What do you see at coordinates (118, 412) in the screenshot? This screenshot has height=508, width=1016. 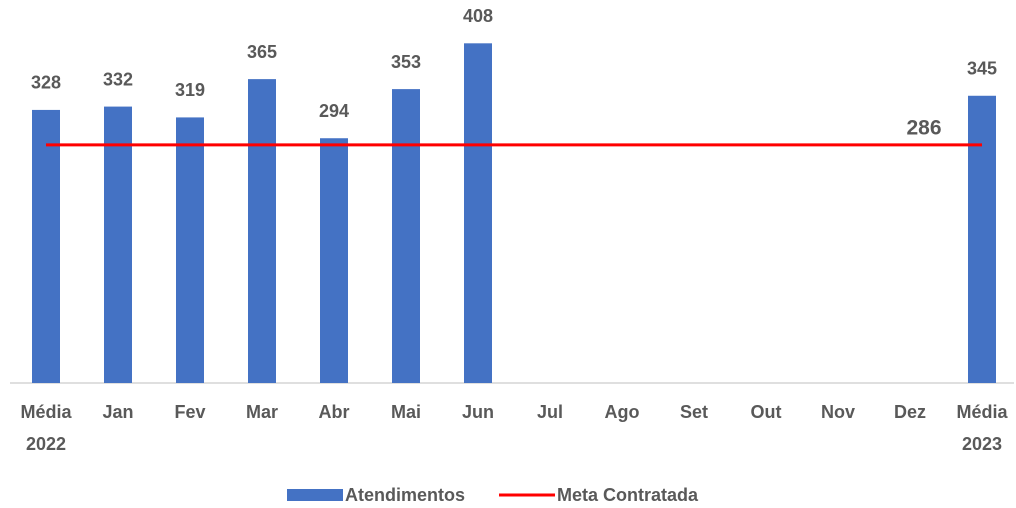 I see `x-tick-label: Jan` at bounding box center [118, 412].